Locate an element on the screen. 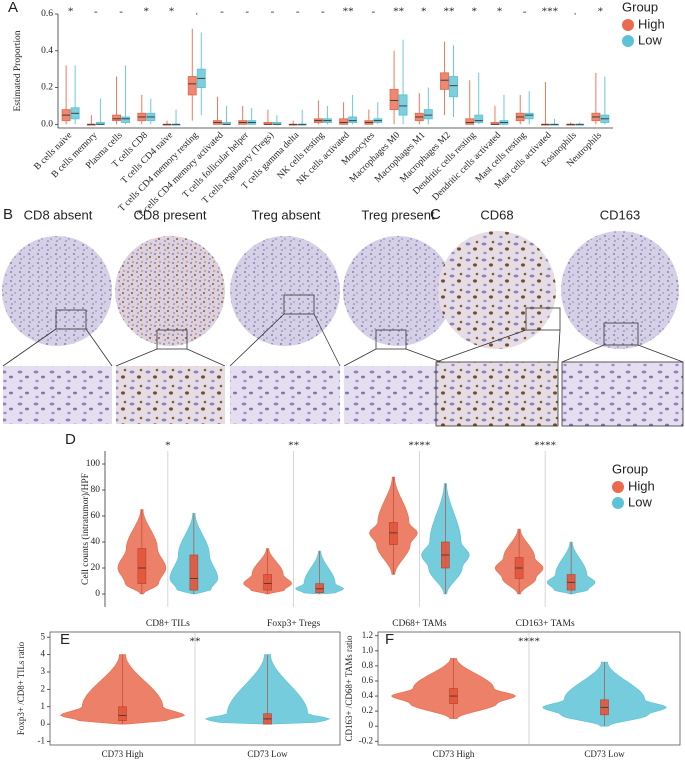 The image size is (685, 763). y-tick-label: -0.2 is located at coordinates (366, 740).